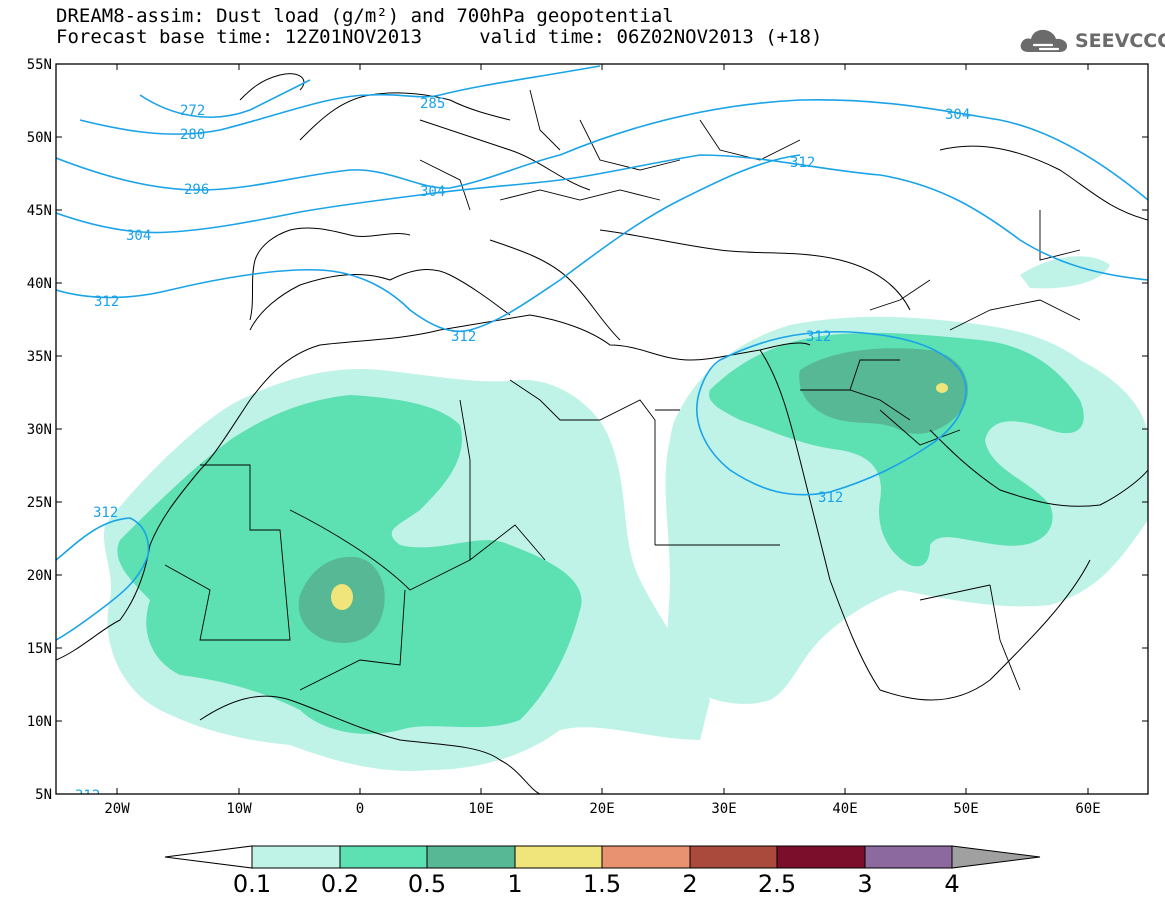 The height and width of the screenshot is (907, 1165). Describe the element at coordinates (432, 104) in the screenshot. I see `contour-label: 285` at that location.